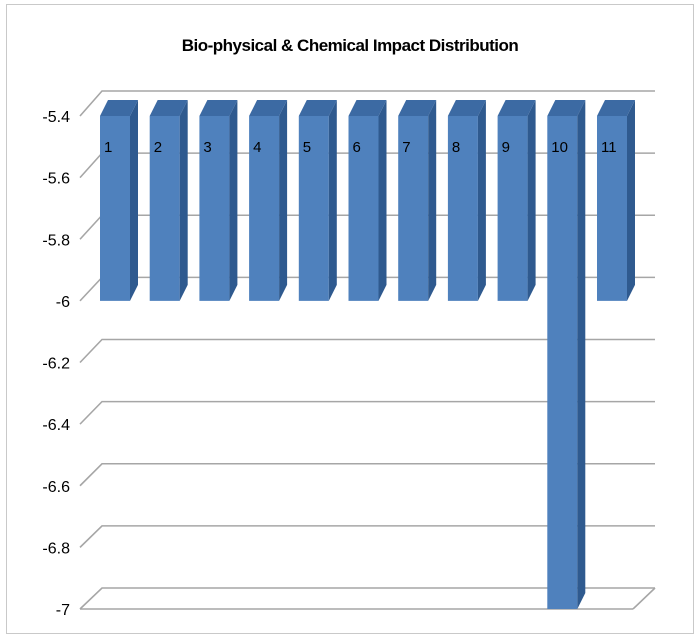  Describe the element at coordinates (644, 598) in the screenshot. I see `floor-edge` at that location.